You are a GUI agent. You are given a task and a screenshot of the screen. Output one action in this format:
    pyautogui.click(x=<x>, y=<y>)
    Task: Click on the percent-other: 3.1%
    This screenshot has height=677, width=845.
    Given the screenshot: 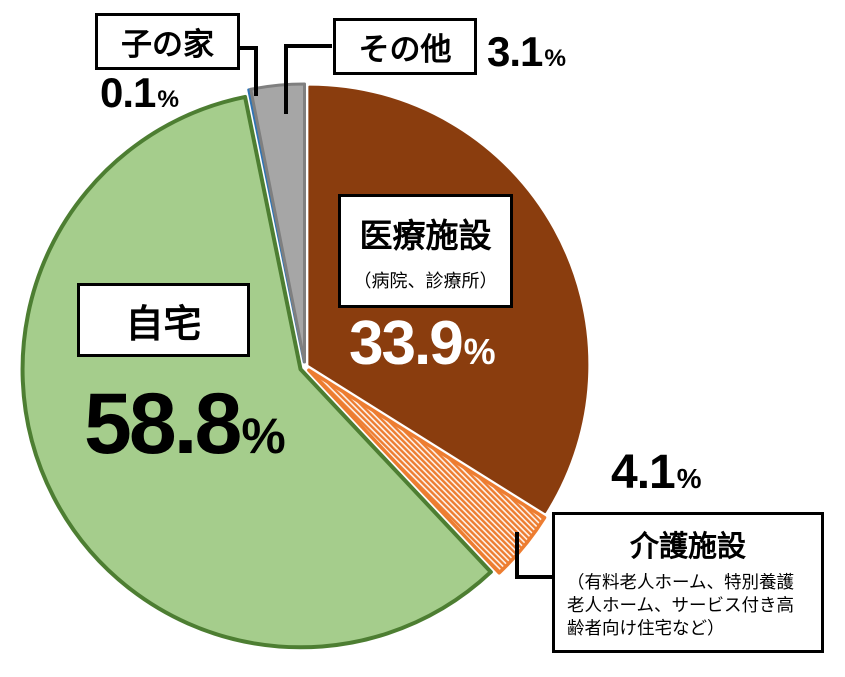 What is the action you would take?
    pyautogui.click(x=526, y=51)
    